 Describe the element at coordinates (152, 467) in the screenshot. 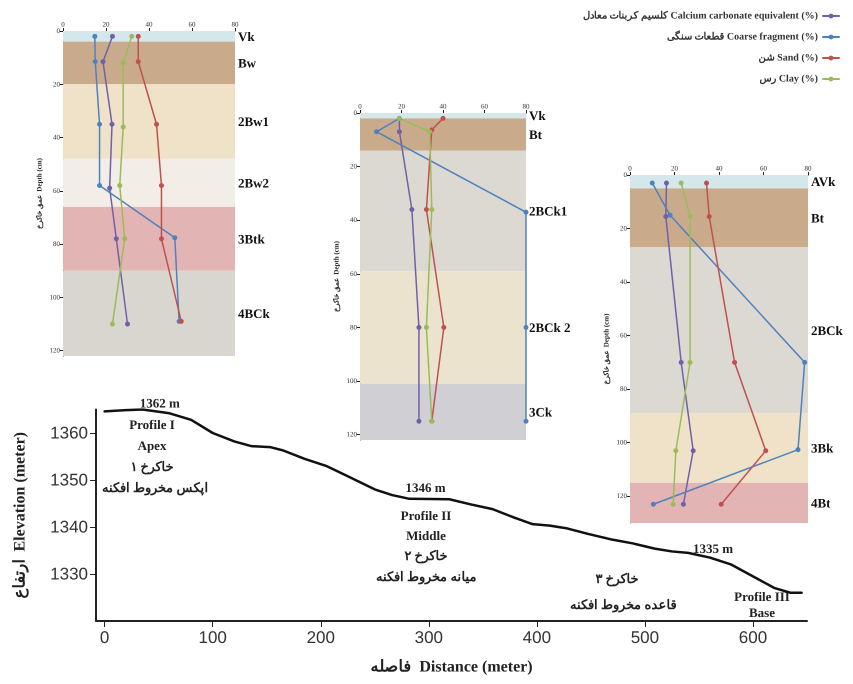

I see `annotation: خاکرخ ۱` at that location.